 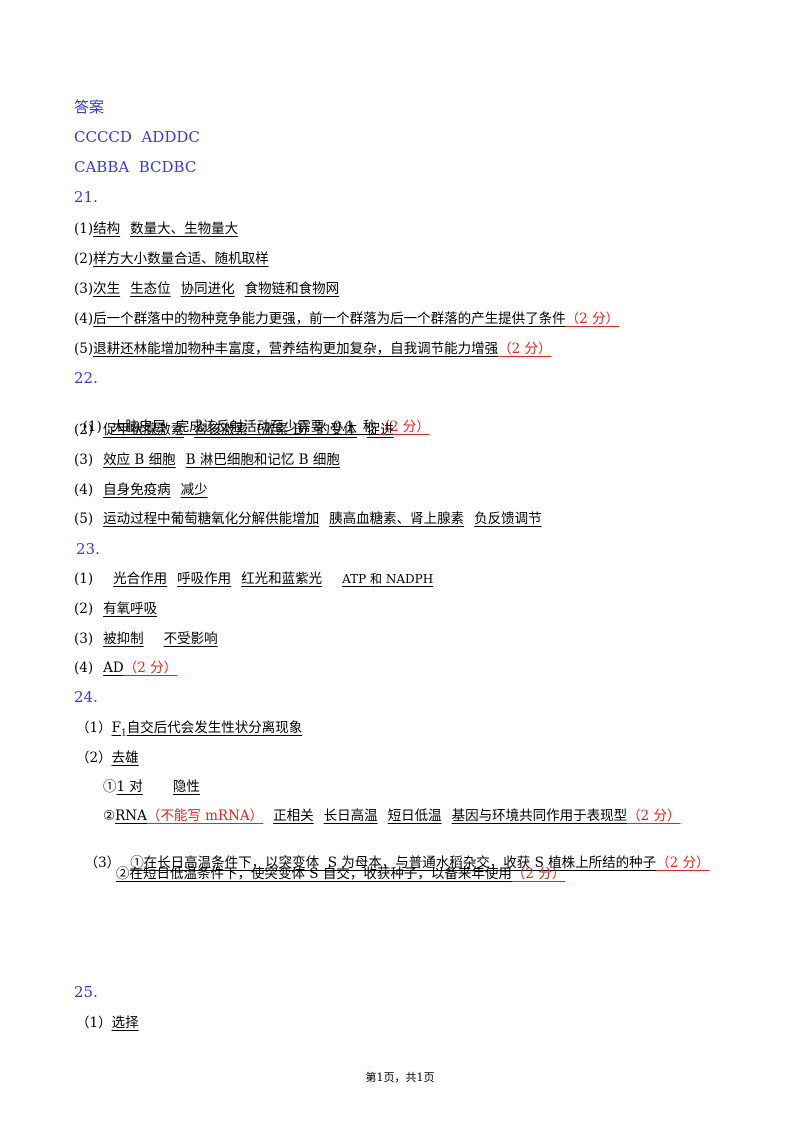 What do you see at coordinates (125, 1023) in the screenshot?
I see `answer: 选择` at bounding box center [125, 1023].